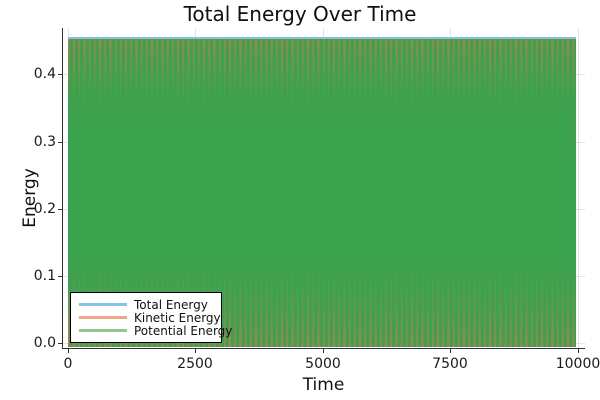  Describe the element at coordinates (44, 275) in the screenshot. I see `y-tick-label: 0.1` at that location.